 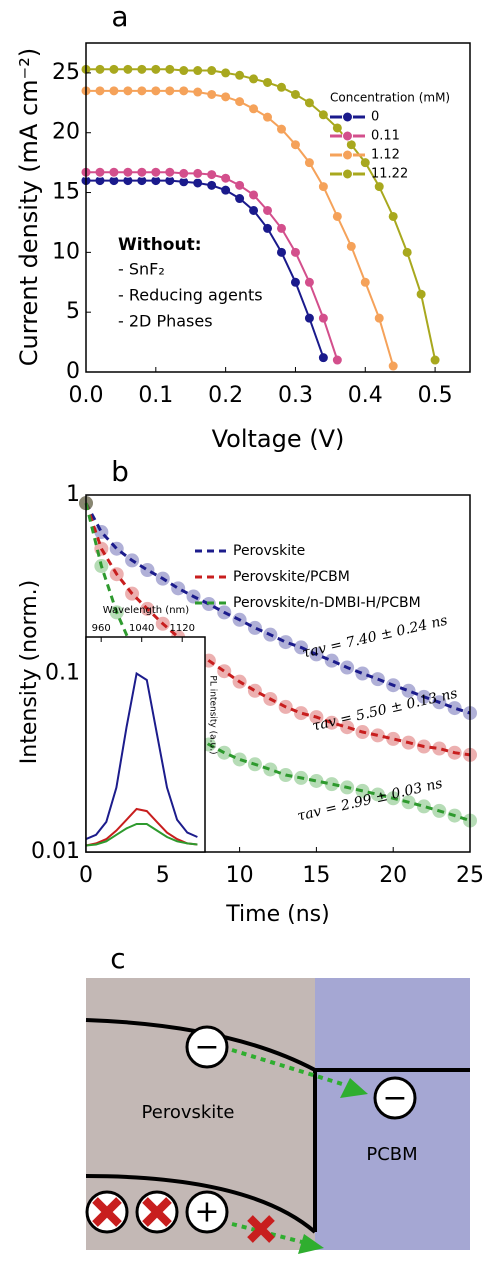 I want to click on y-tick-label: 15, so click(x=66, y=192).